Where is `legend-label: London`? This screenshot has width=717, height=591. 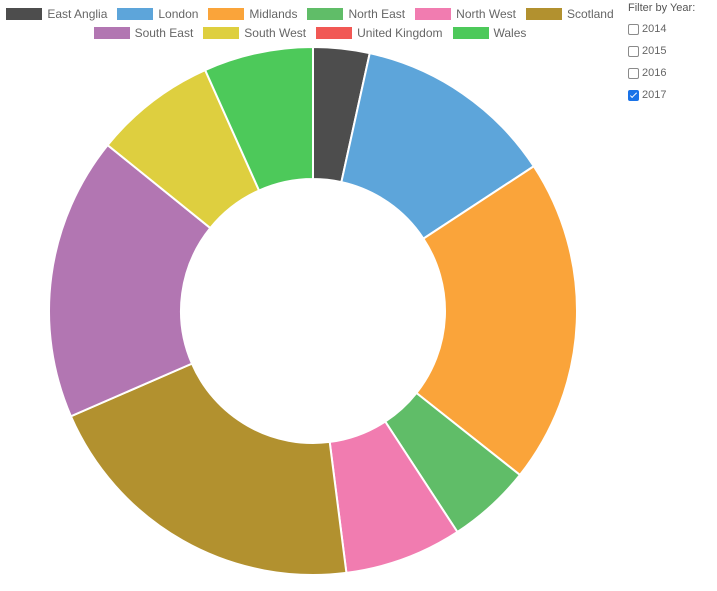 legend-label: London is located at coordinates (178, 13).